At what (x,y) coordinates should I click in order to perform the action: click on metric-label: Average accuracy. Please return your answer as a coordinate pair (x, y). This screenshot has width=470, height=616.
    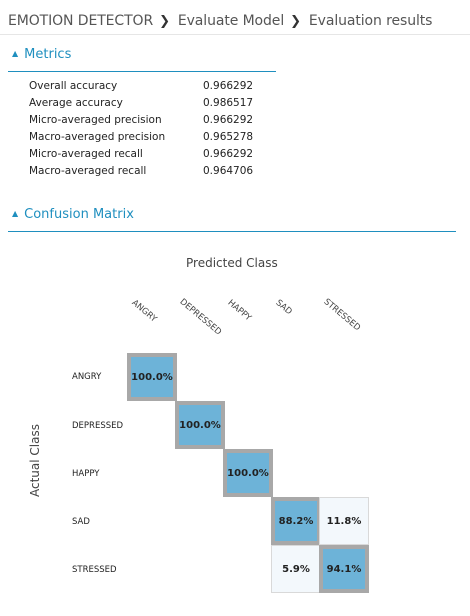
    Looking at the image, I should click on (76, 103).